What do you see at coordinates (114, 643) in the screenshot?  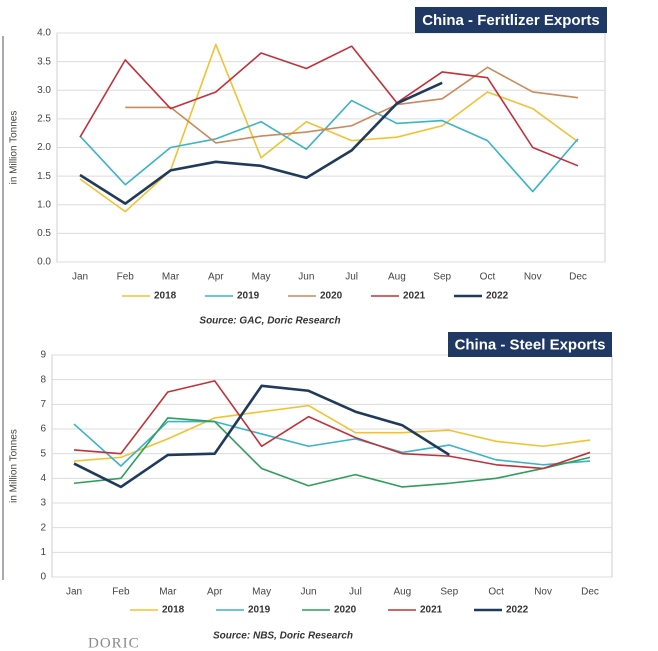 I see `logo: DORIC` at bounding box center [114, 643].